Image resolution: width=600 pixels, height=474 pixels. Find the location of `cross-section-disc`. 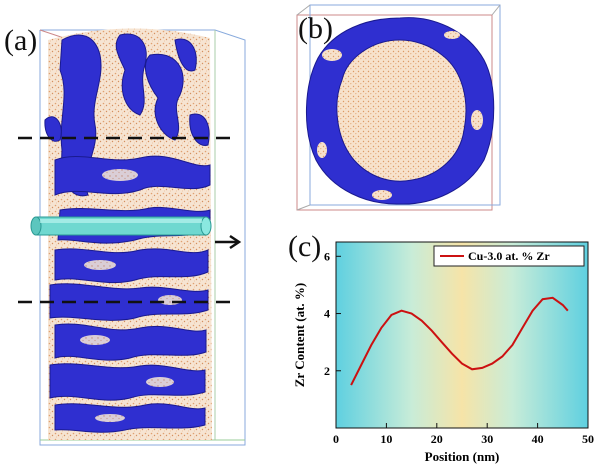

cross-section-disc is located at coordinates (400, 110).